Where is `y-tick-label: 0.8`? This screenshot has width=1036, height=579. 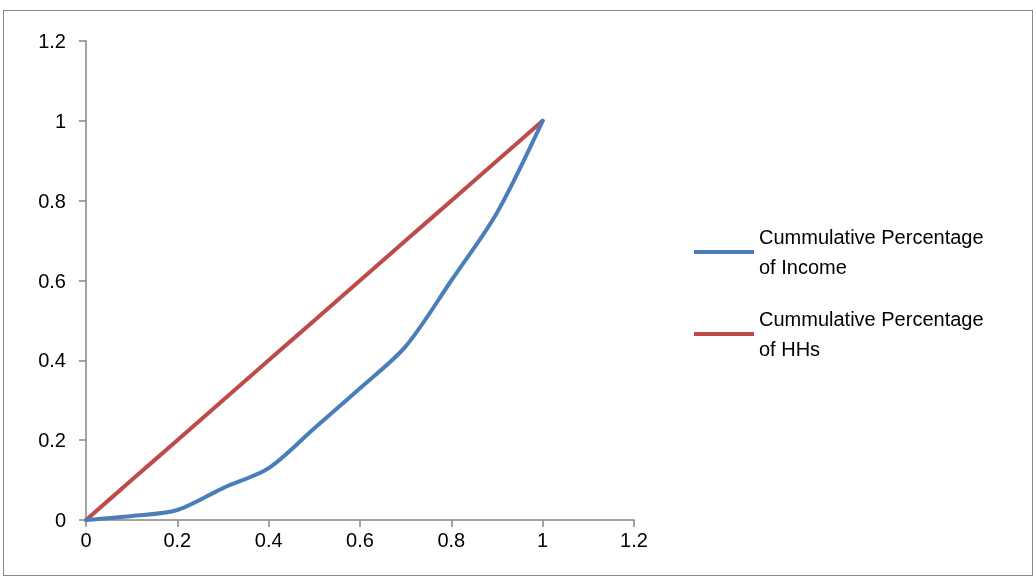 y-tick-label: 0.8 is located at coordinates (52, 200).